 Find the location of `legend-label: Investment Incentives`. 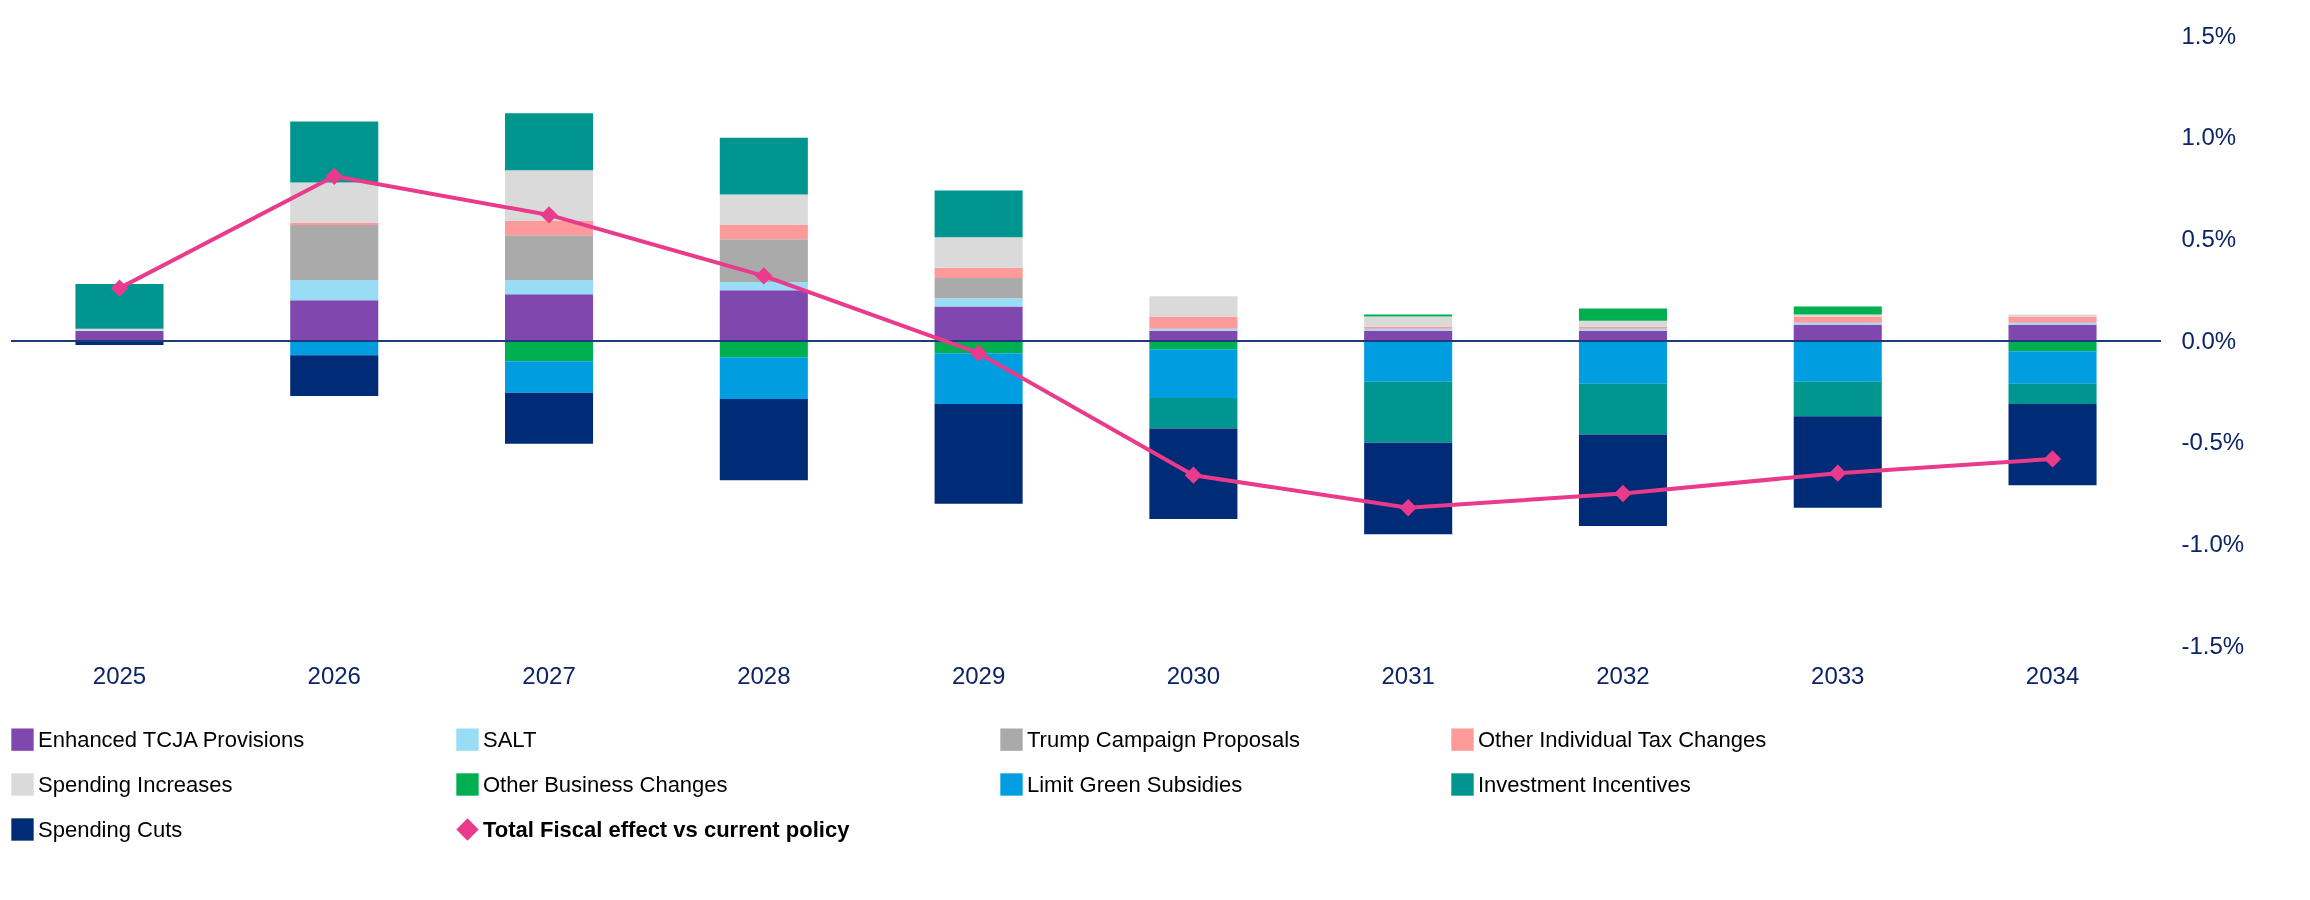

legend-label: Investment Incentives is located at coordinates (1584, 784).